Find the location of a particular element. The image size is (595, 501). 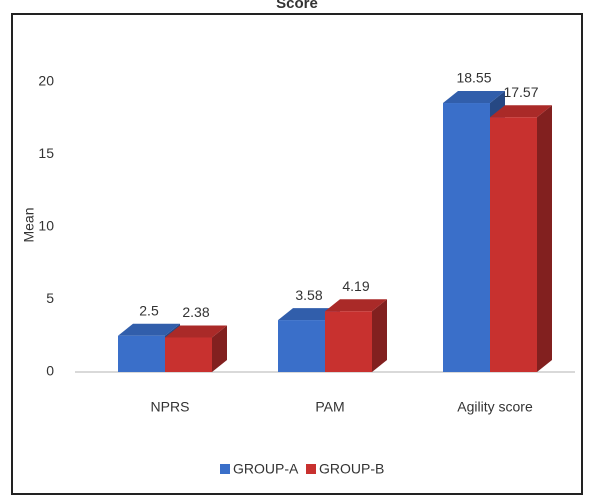

data-label: 4.19 is located at coordinates (355, 286).